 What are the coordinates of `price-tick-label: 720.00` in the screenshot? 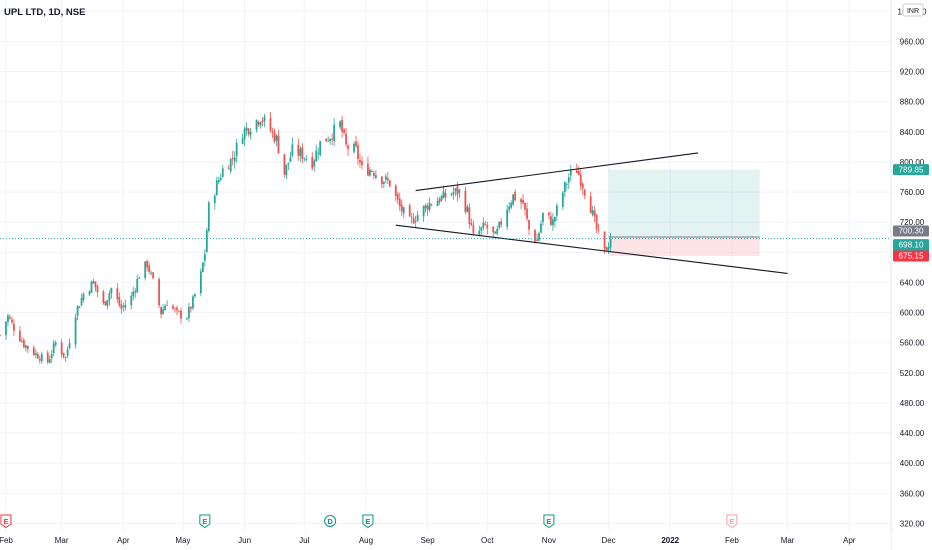 It's located at (912, 222).